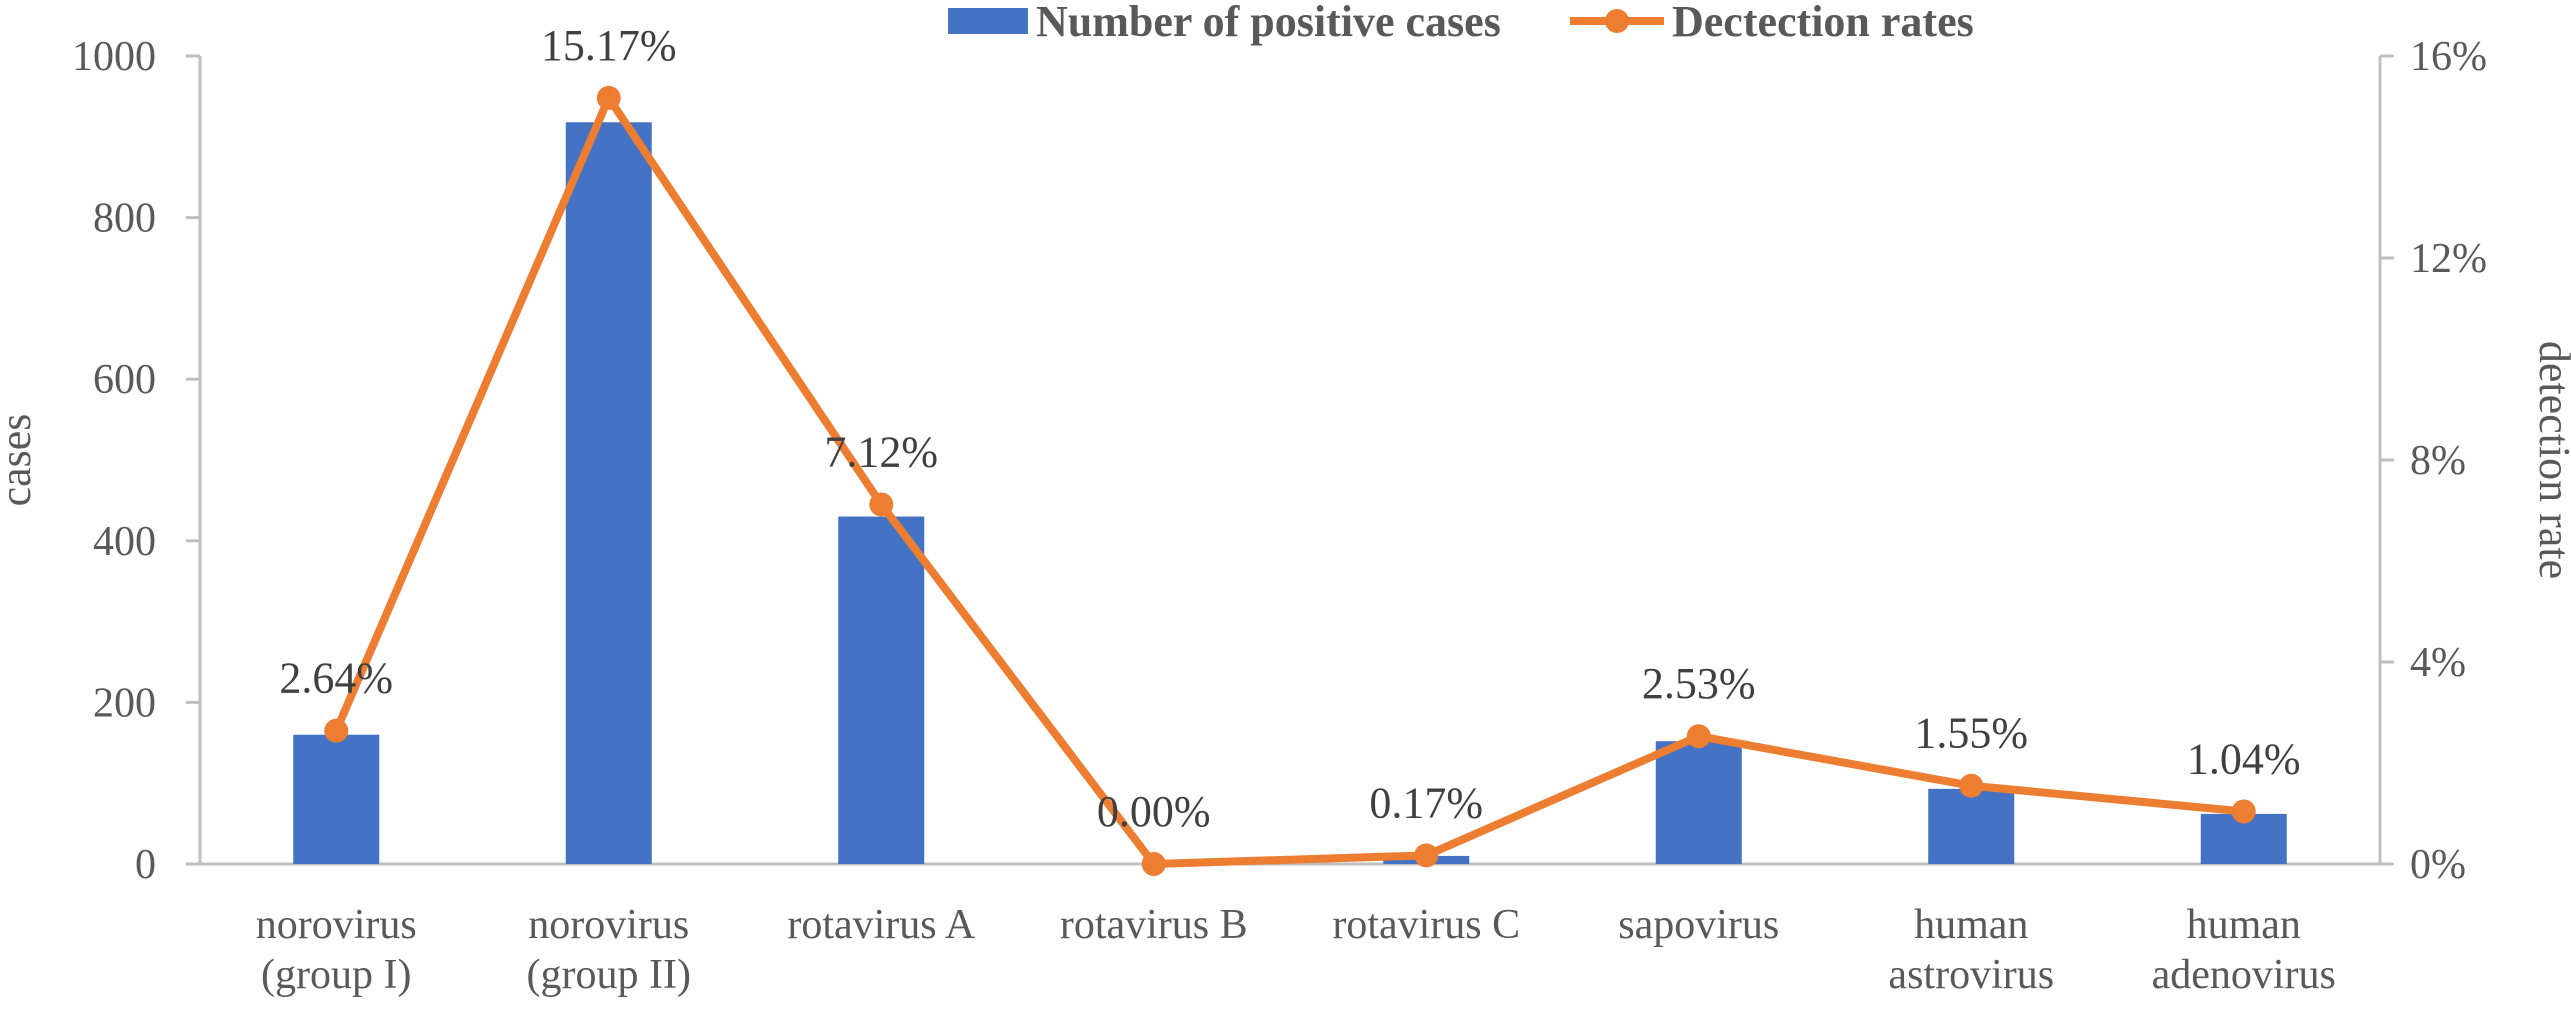 This screenshot has height=1012, width=2571. What do you see at coordinates (114, 57) in the screenshot?
I see `left-tick-label: 1000` at bounding box center [114, 57].